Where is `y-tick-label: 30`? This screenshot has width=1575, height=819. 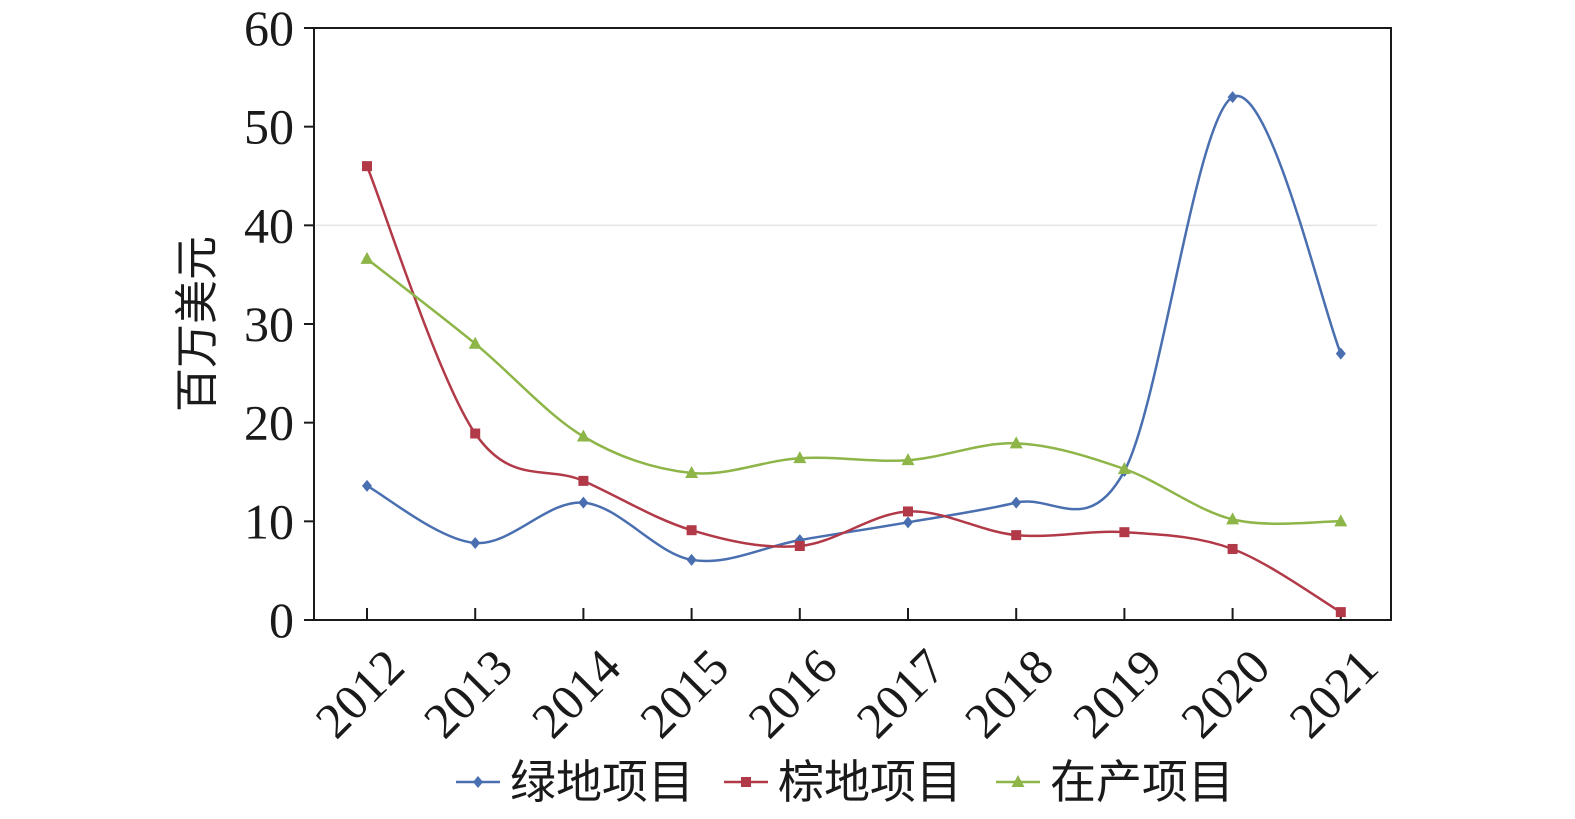
y-tick-label: 30 is located at coordinates (269, 324).